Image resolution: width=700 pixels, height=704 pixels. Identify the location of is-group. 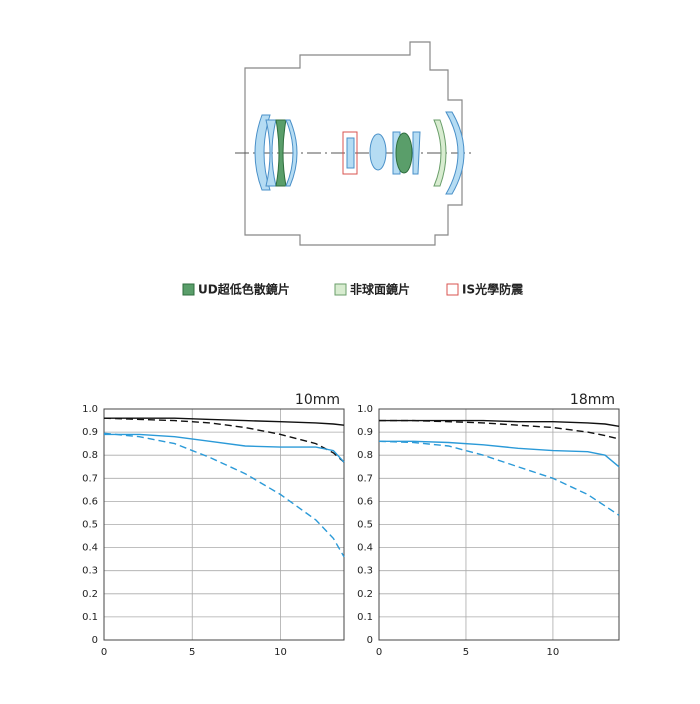
(350, 153).